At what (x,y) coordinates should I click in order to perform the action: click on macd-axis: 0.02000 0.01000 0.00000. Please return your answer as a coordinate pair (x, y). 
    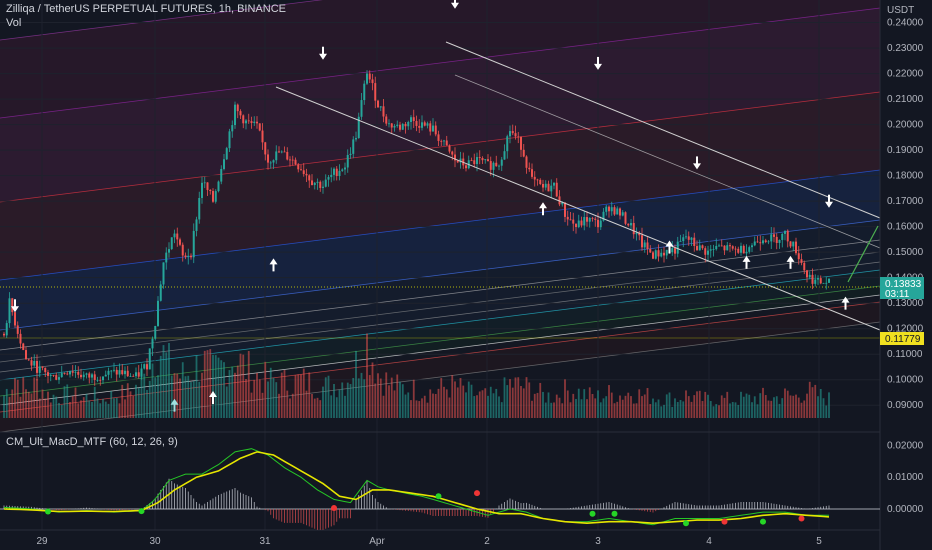
    Looking at the image, I should click on (905, 478).